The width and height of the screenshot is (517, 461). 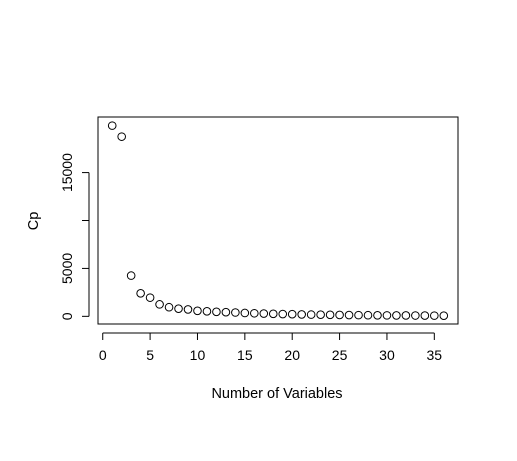 I want to click on x-tick-label: 30, so click(x=387, y=355).